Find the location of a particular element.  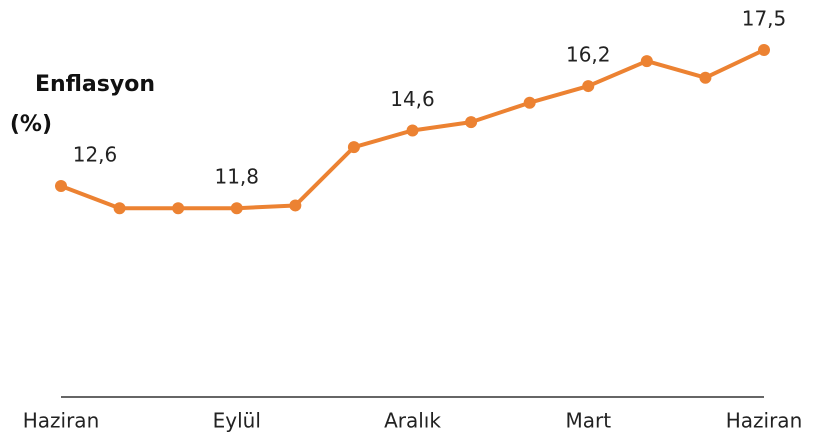

x-tick-label: Aralık is located at coordinates (412, 421).